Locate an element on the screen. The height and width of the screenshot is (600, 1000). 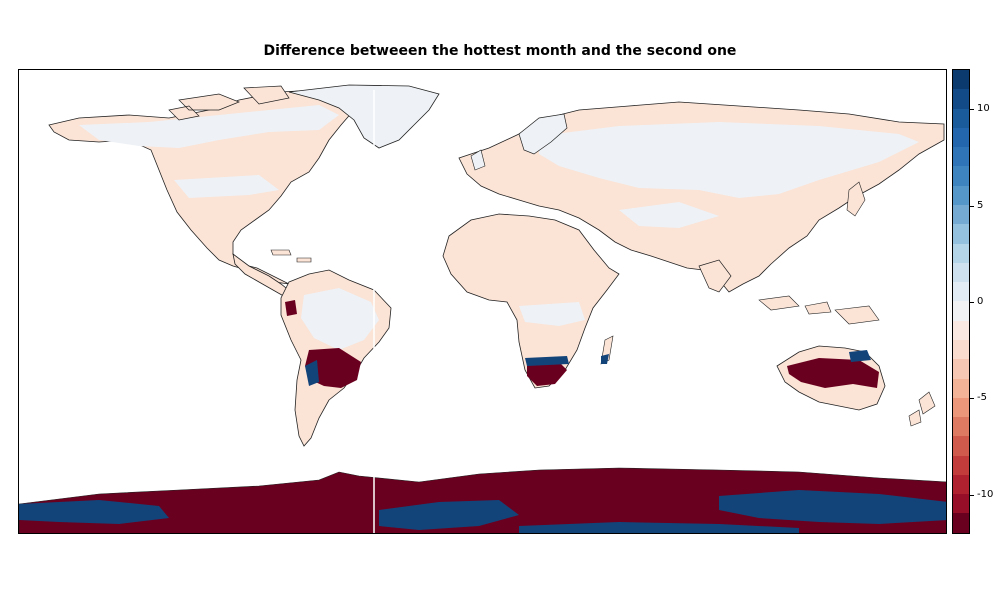
scandinavia-landmass is located at coordinates (543, 134).